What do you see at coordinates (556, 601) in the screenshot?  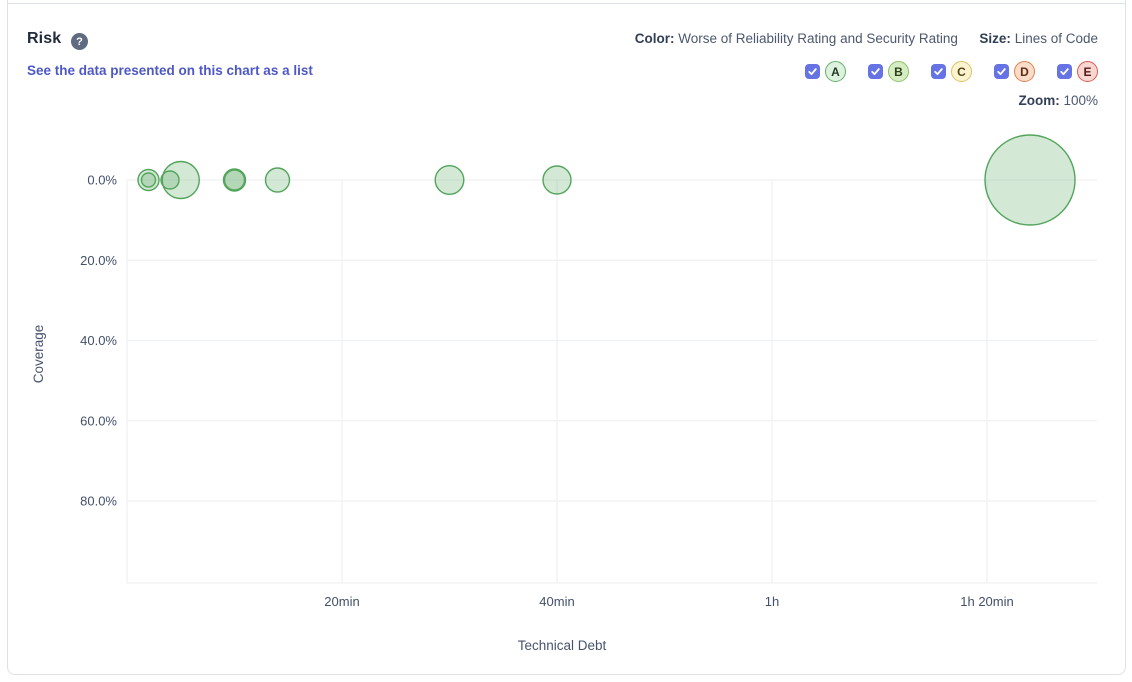 I see `x-tick-label: 40min` at bounding box center [556, 601].